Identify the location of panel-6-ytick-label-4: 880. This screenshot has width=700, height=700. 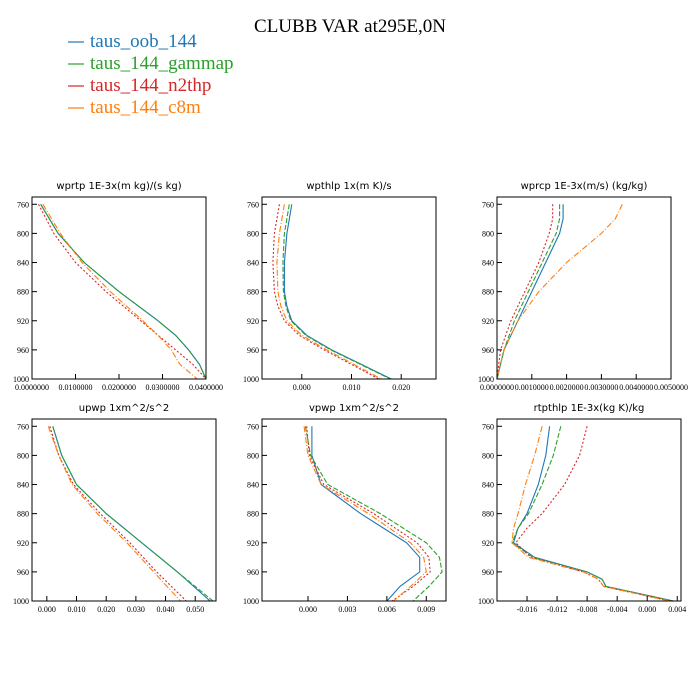
(488, 514).